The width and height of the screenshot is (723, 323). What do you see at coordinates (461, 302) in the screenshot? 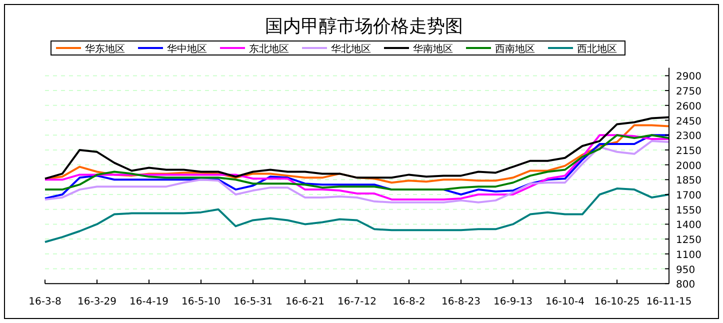
I see `x-tick-label: 16-8-23` at bounding box center [461, 302].